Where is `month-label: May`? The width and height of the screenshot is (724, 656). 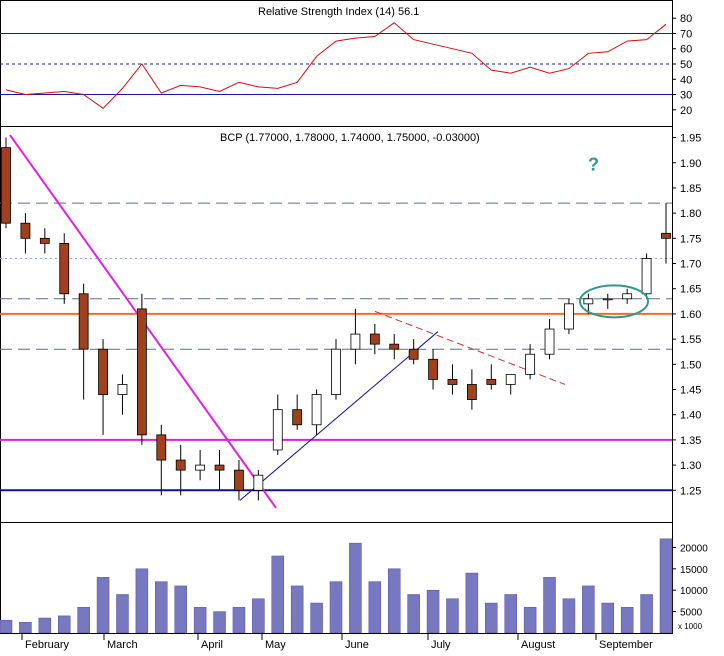
month-label: May is located at coordinates (275, 645).